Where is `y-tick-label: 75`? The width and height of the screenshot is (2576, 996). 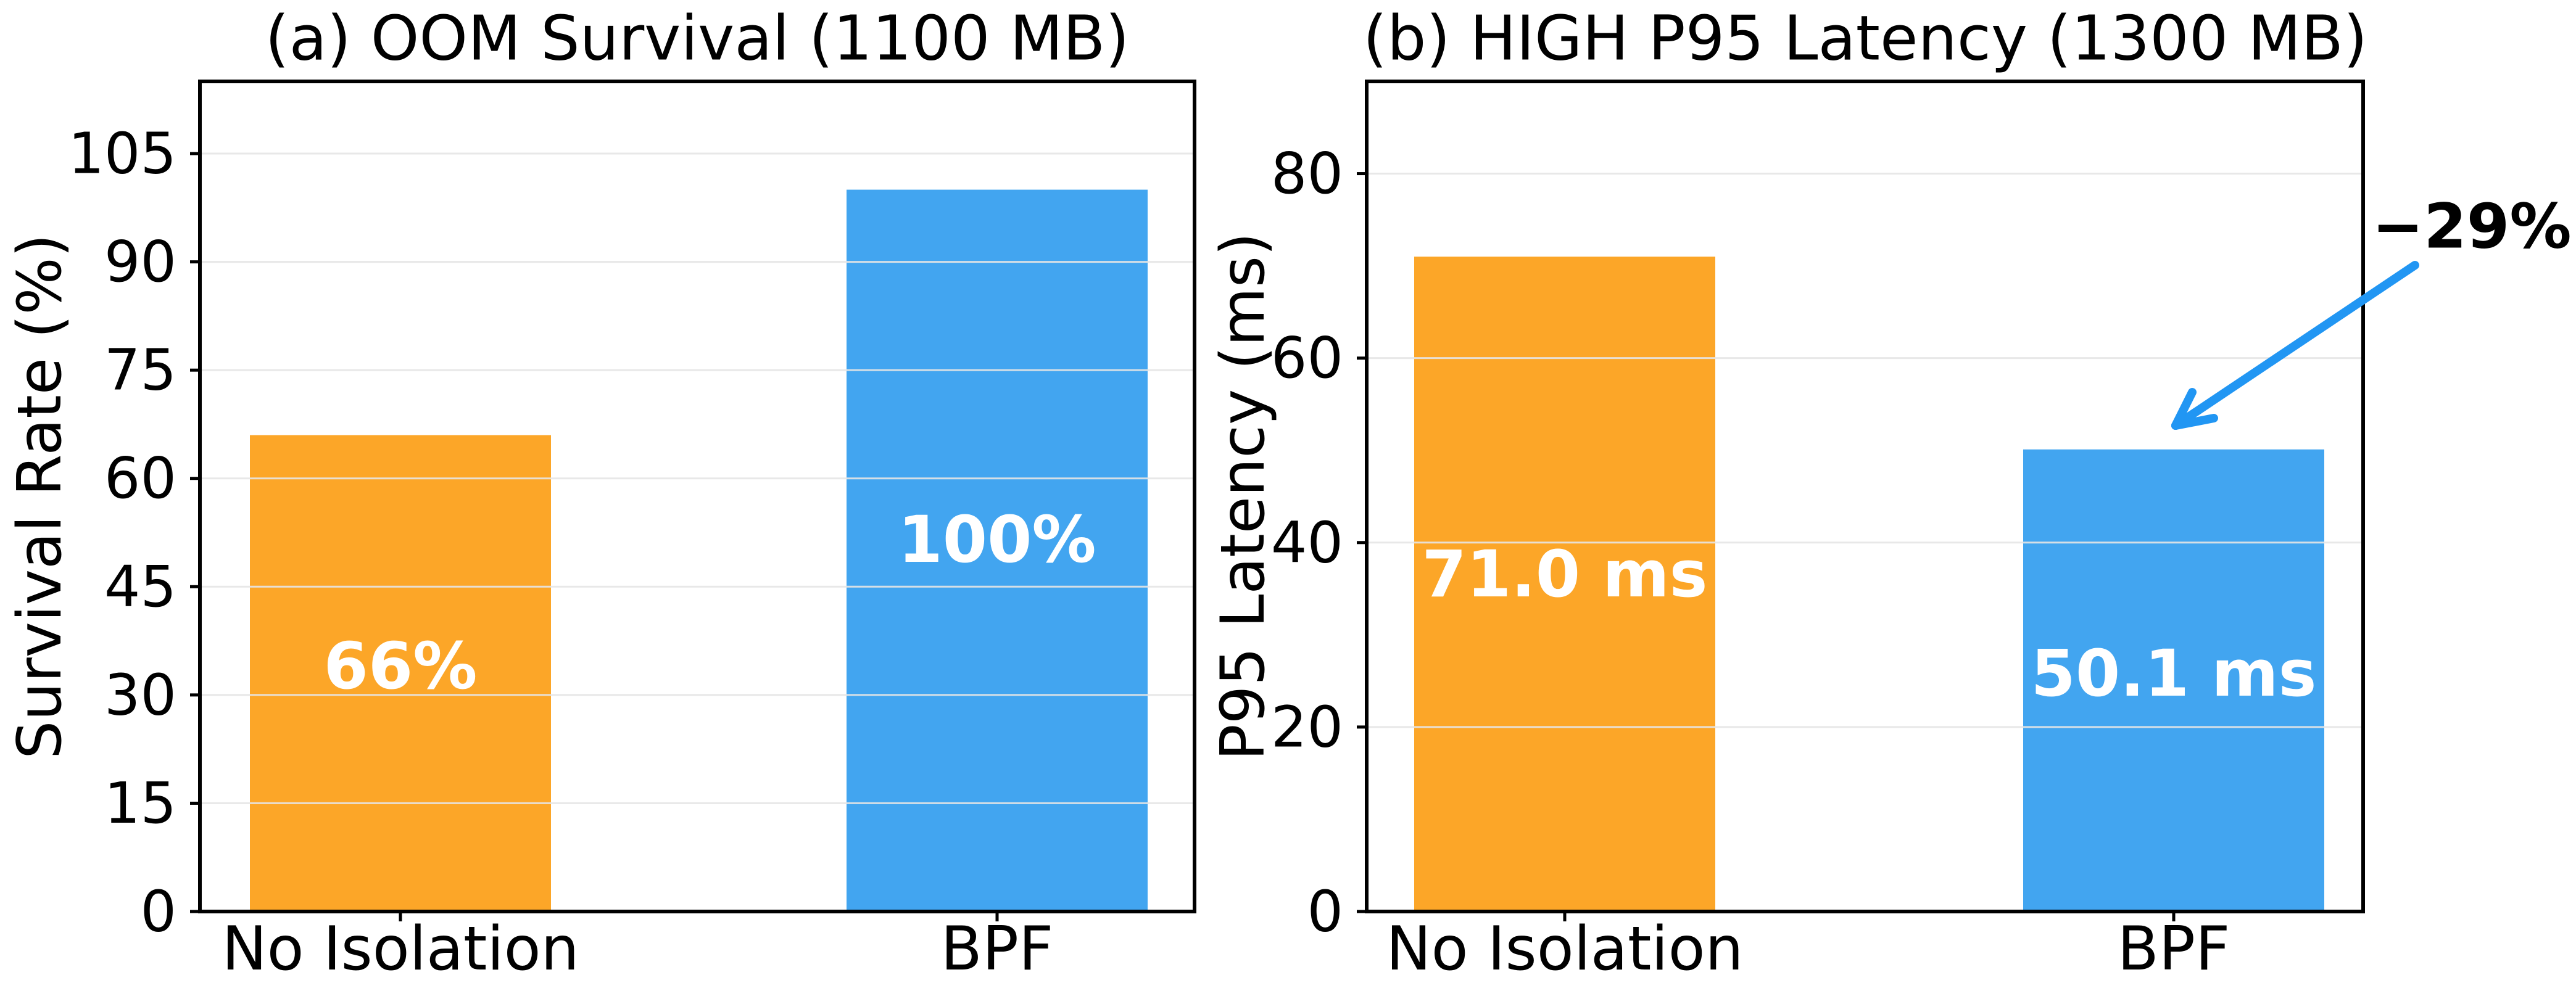 y-tick-label: 75 is located at coordinates (140, 370).